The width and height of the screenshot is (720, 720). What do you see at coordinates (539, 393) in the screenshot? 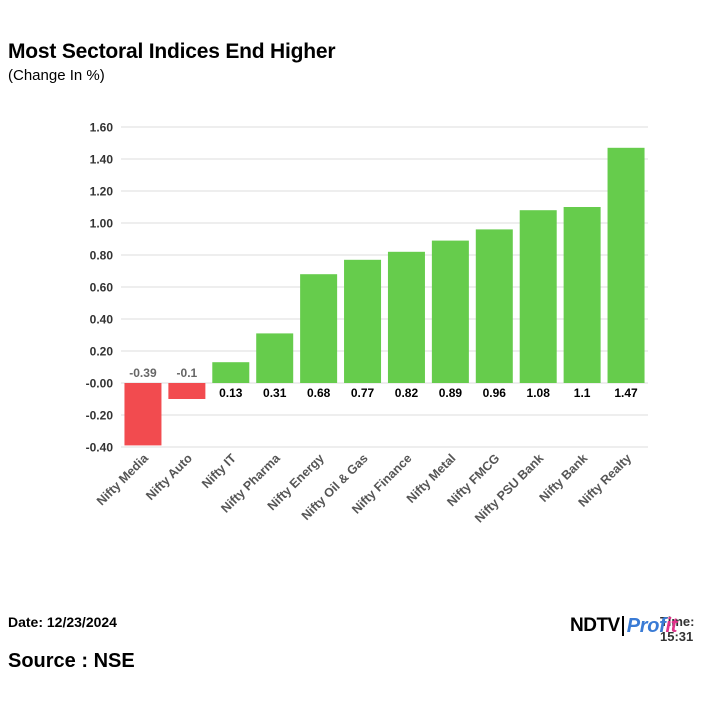
I see `data-label: 1.08` at bounding box center [539, 393].